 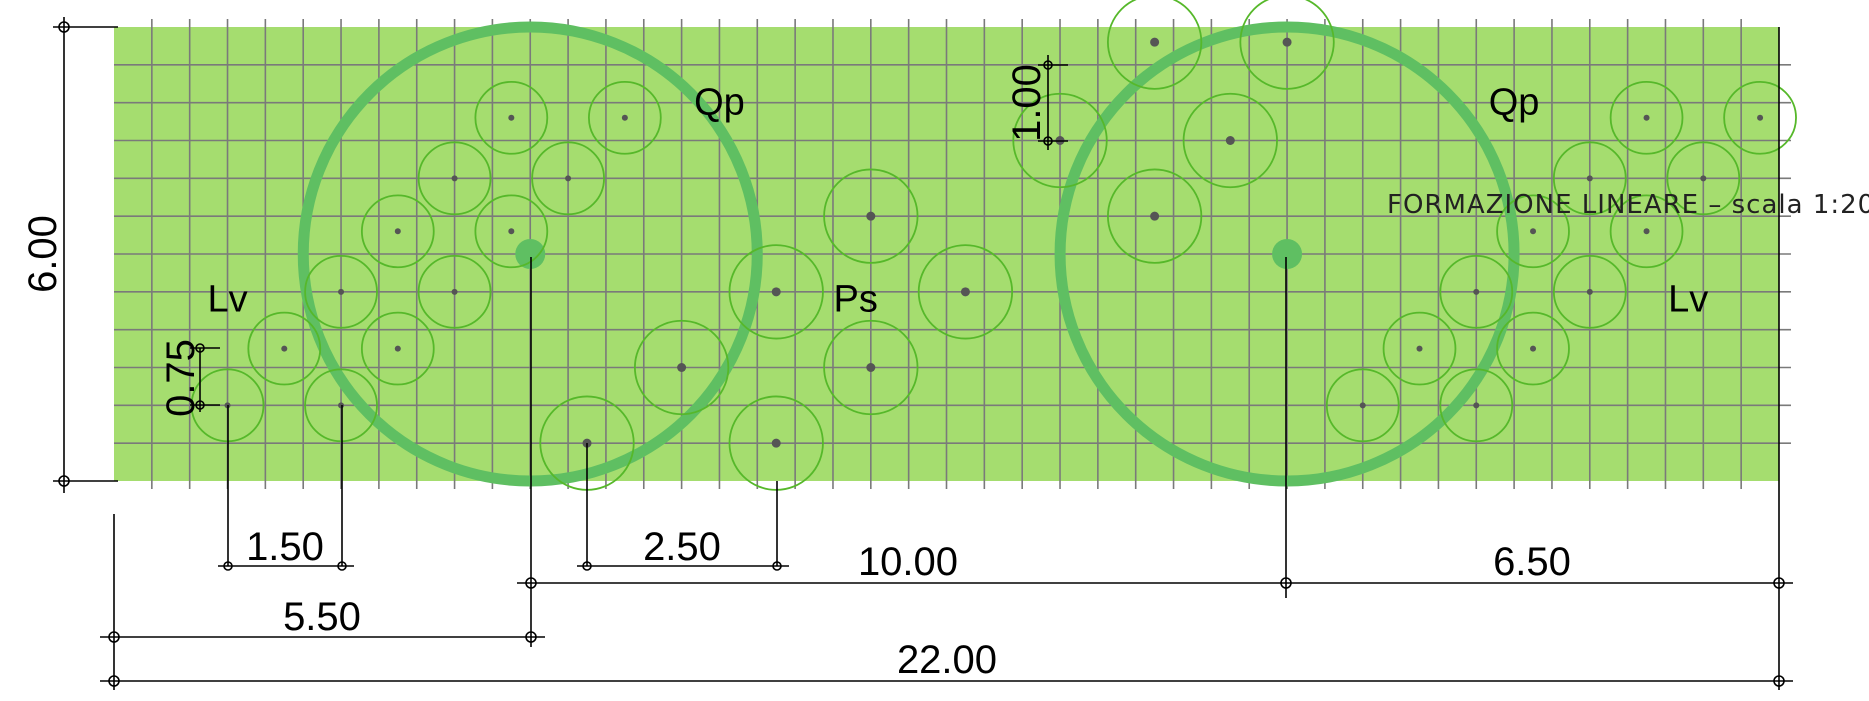 What do you see at coordinates (1532, 562) in the screenshot?
I see `dimension-qp-end: 6.50` at bounding box center [1532, 562].